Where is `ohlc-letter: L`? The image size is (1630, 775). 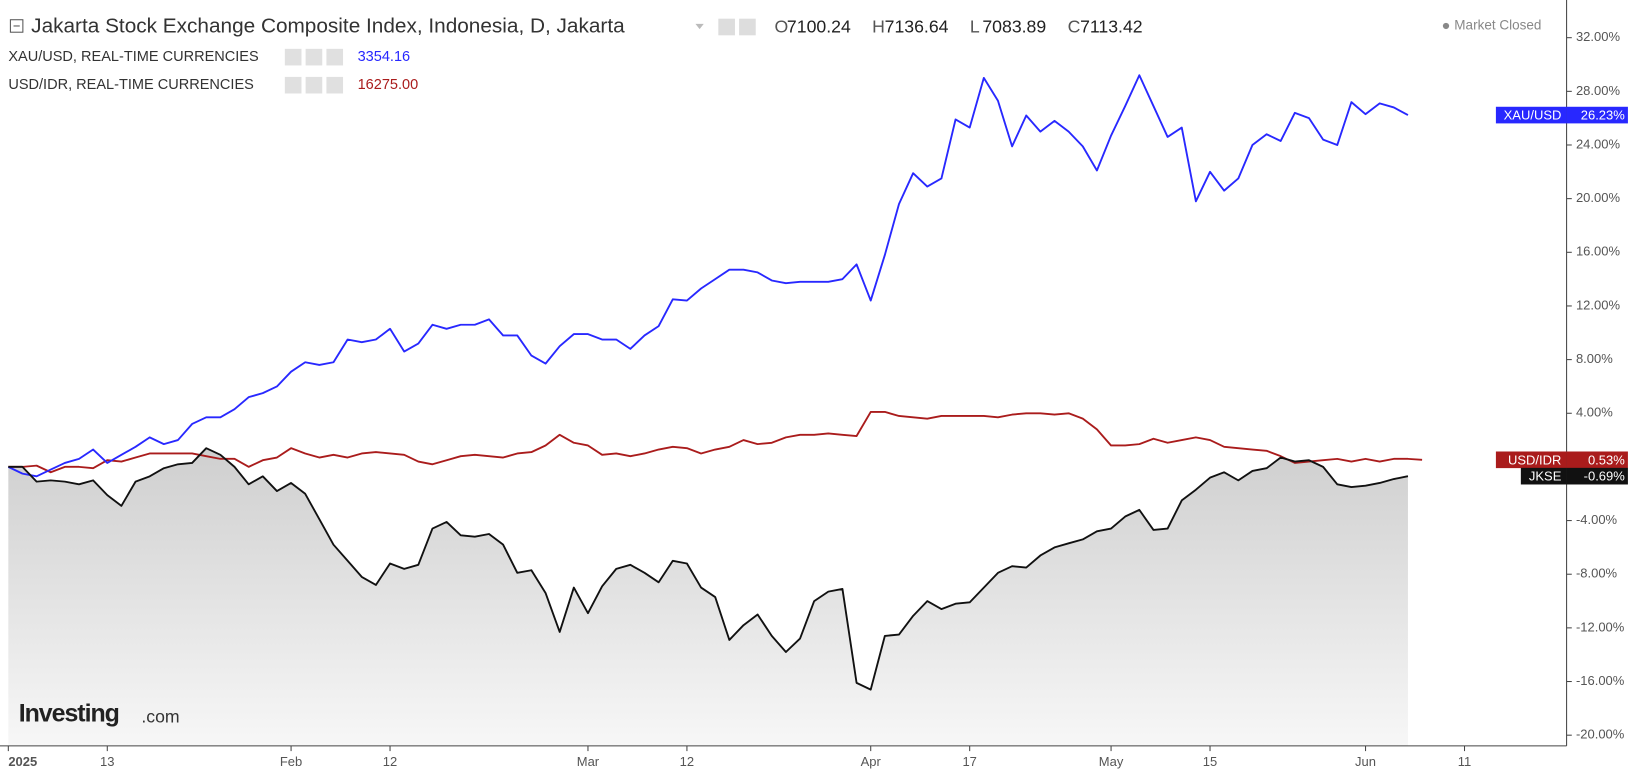 ohlc-letter: L is located at coordinates (975, 27).